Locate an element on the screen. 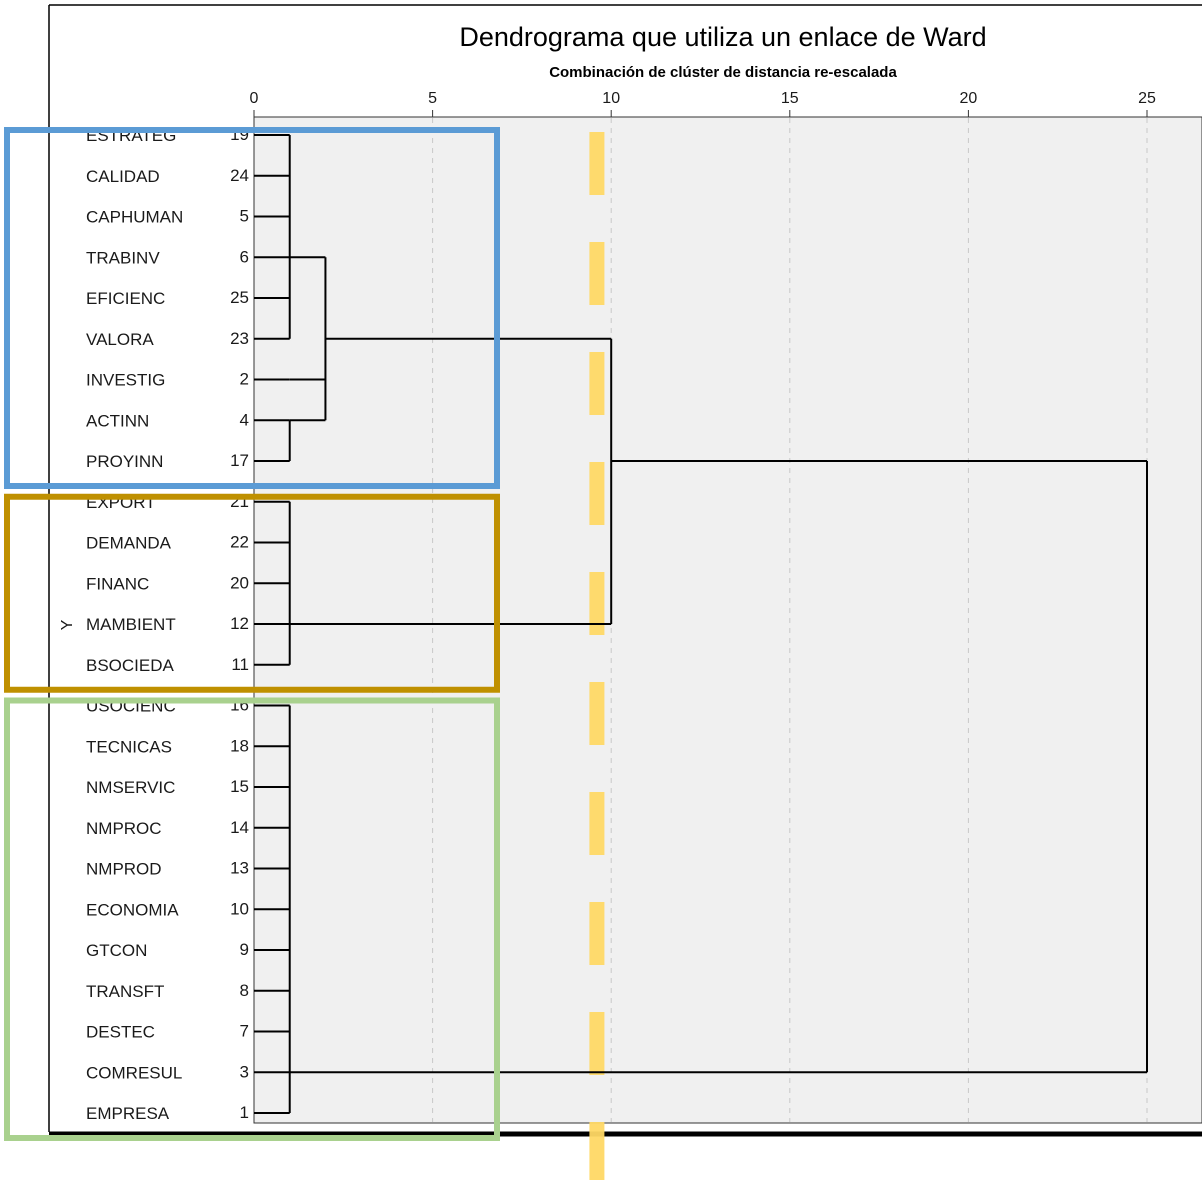  leaf-id: 4 is located at coordinates (244, 419).